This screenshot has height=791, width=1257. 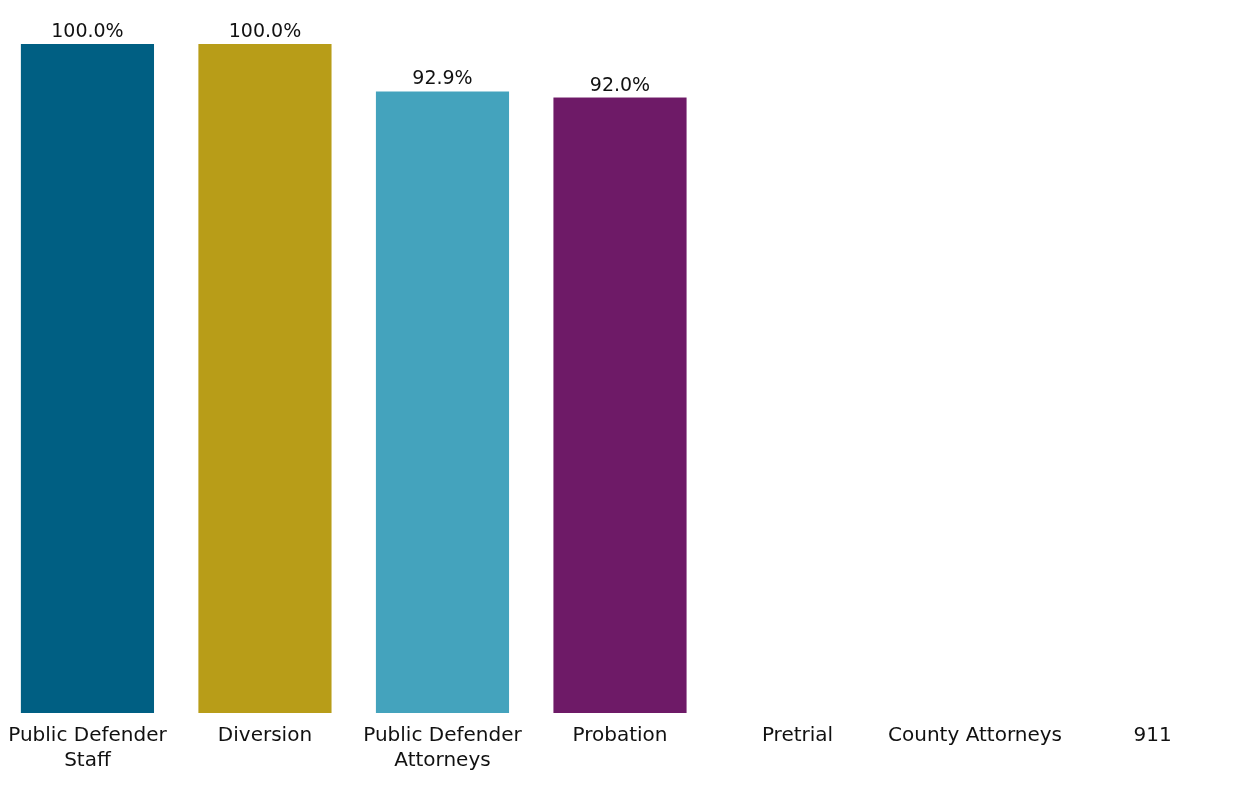 What do you see at coordinates (1152, 734) in the screenshot?
I see `x-tick-label: 911` at bounding box center [1152, 734].